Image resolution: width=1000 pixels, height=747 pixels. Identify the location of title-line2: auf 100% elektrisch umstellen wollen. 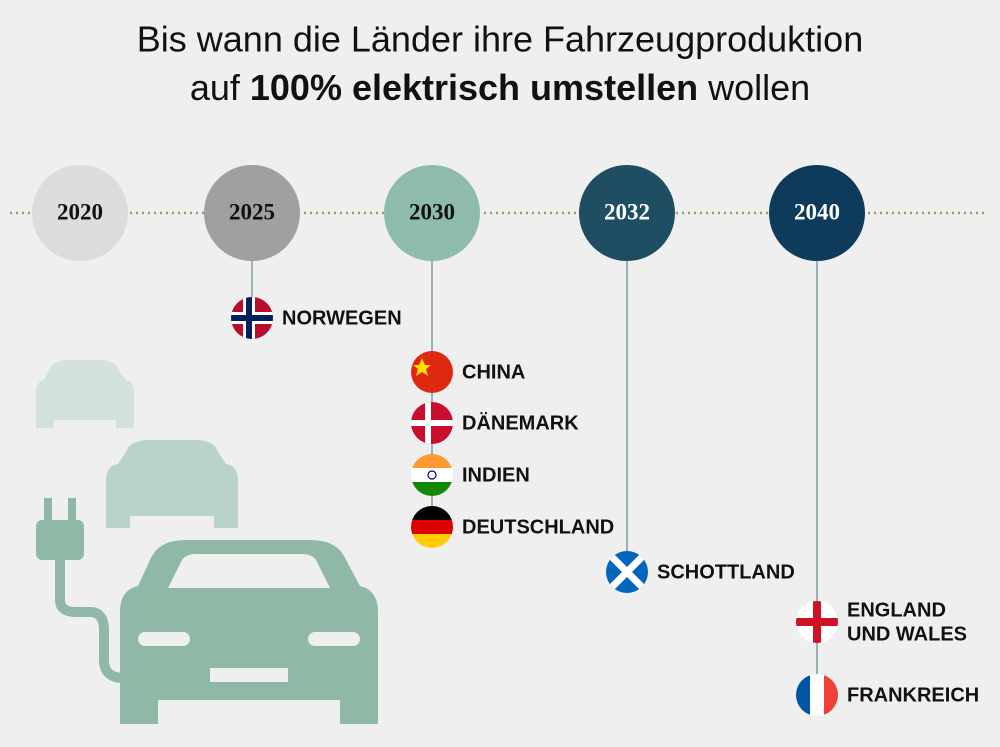
(500, 87).